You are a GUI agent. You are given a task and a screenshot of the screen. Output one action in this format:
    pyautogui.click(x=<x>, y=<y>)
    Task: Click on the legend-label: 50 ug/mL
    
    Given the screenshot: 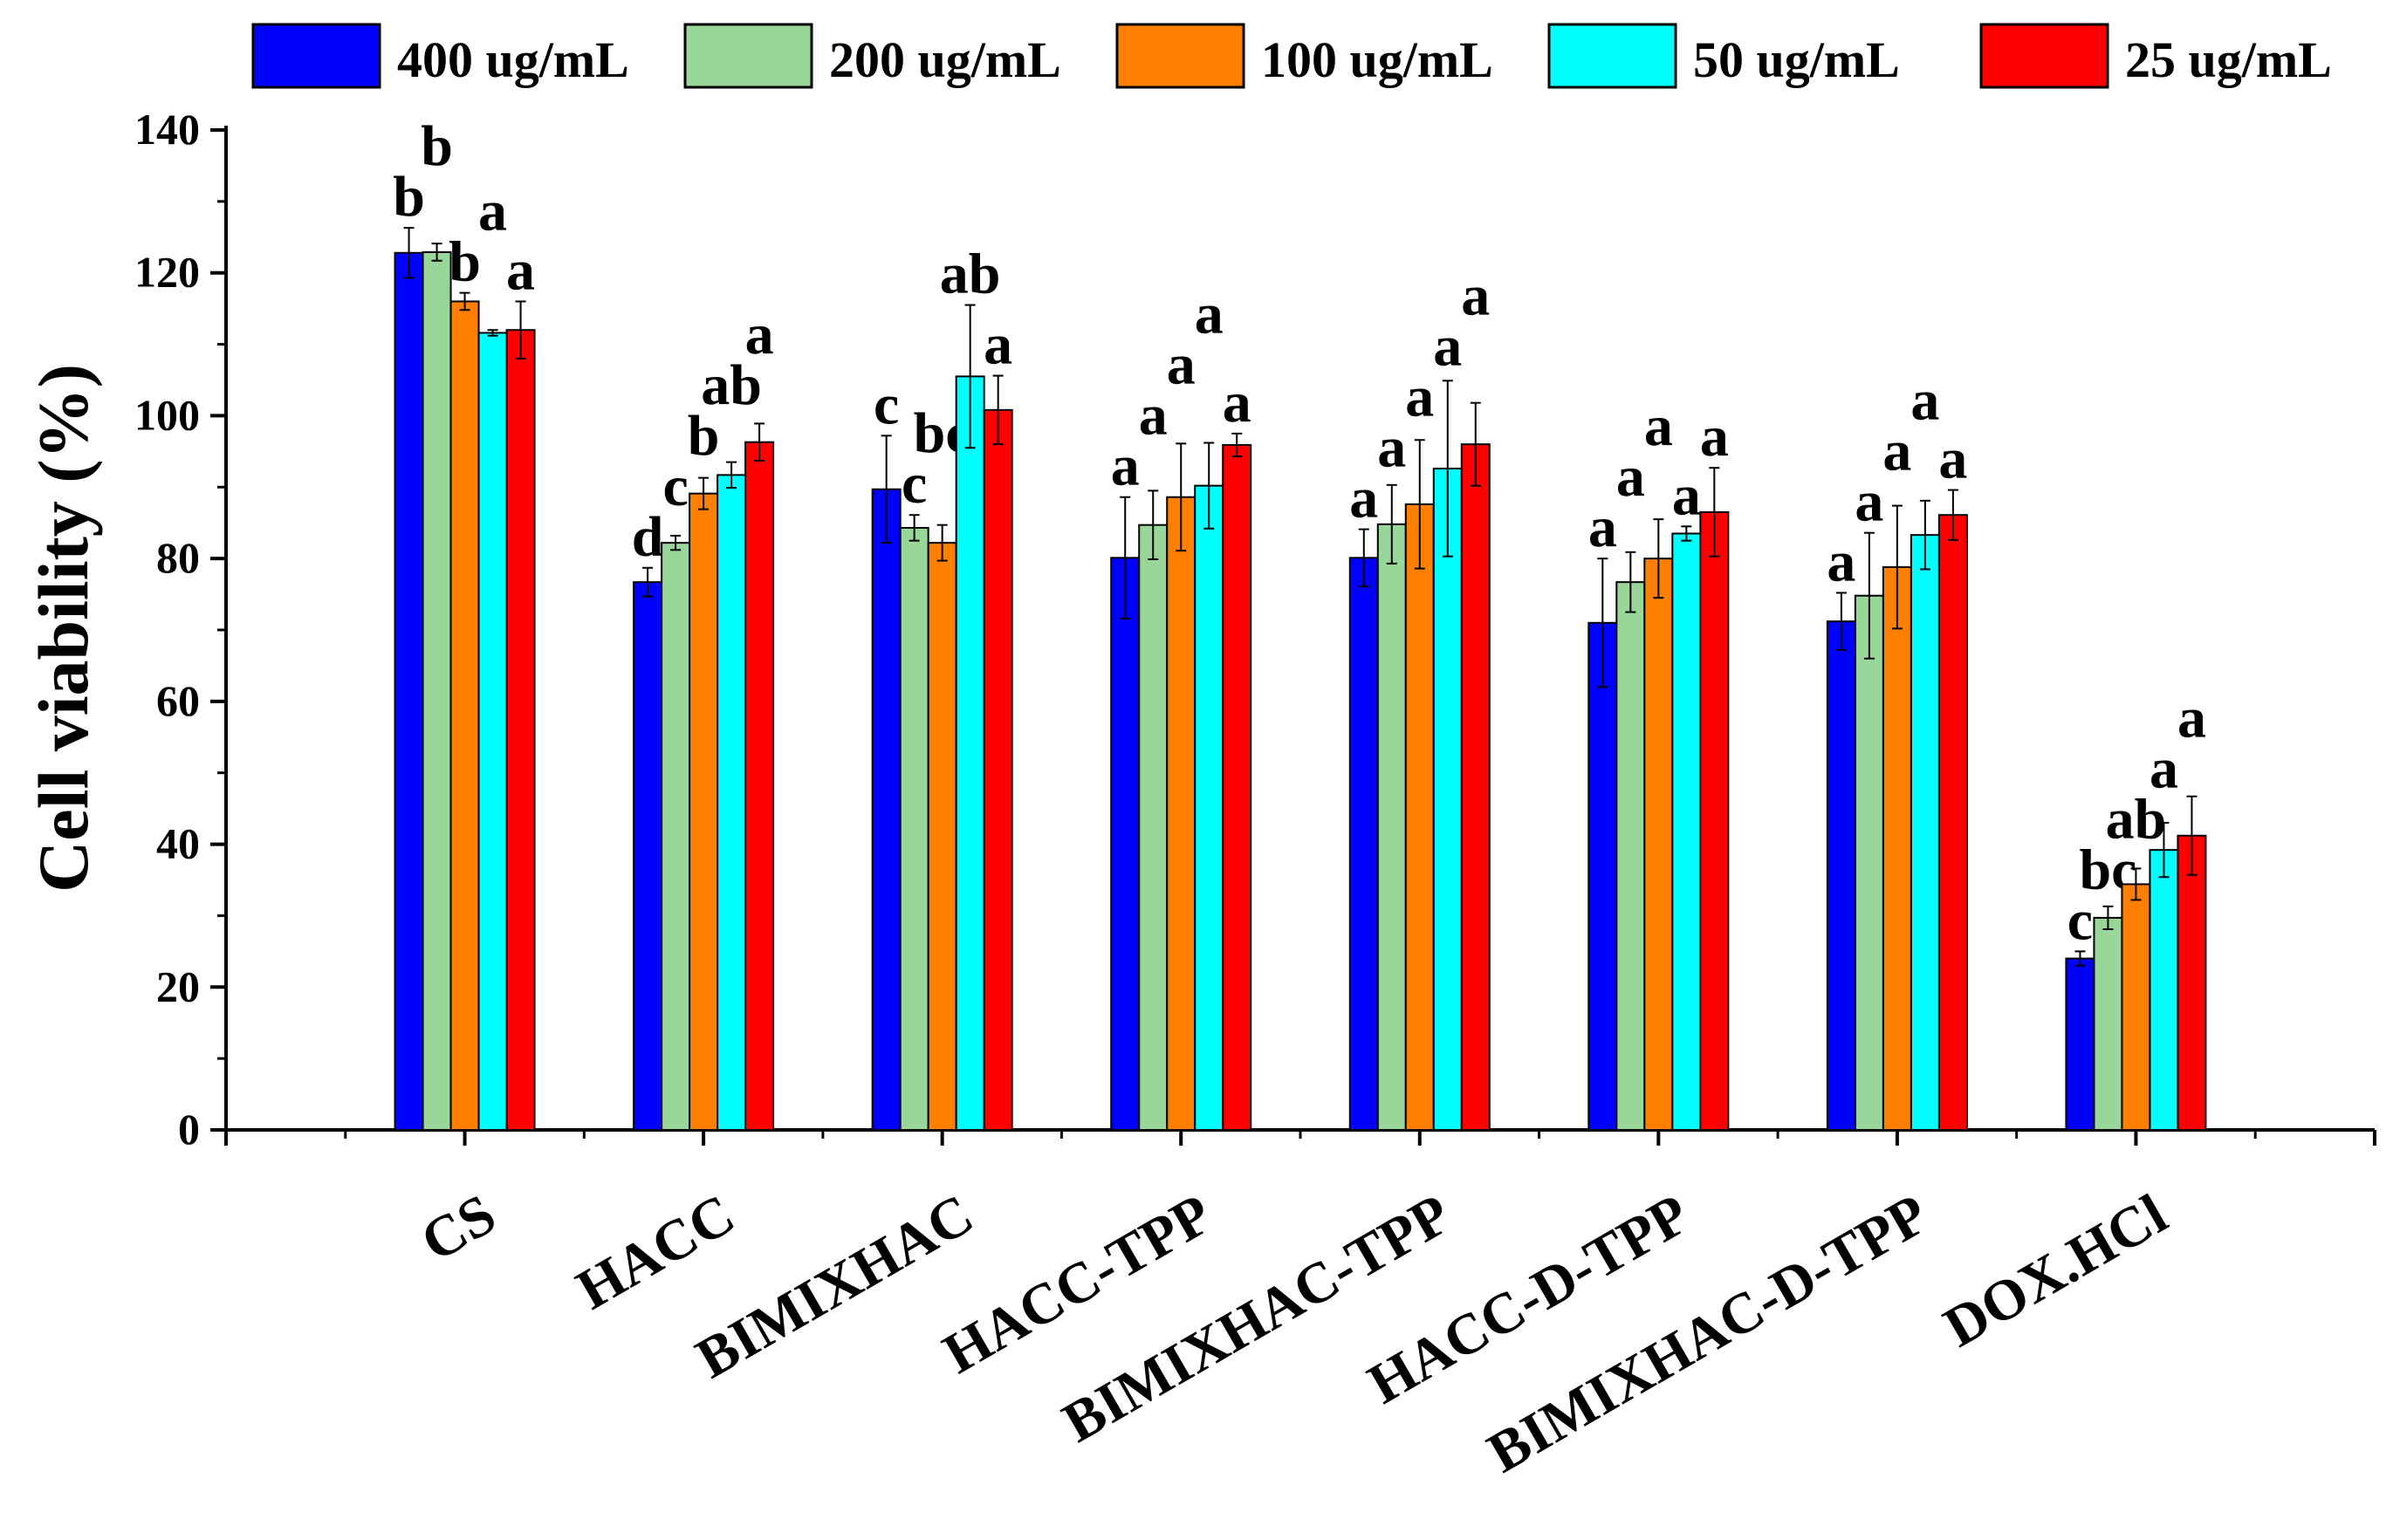 What is the action you would take?
    pyautogui.click(x=1796, y=59)
    